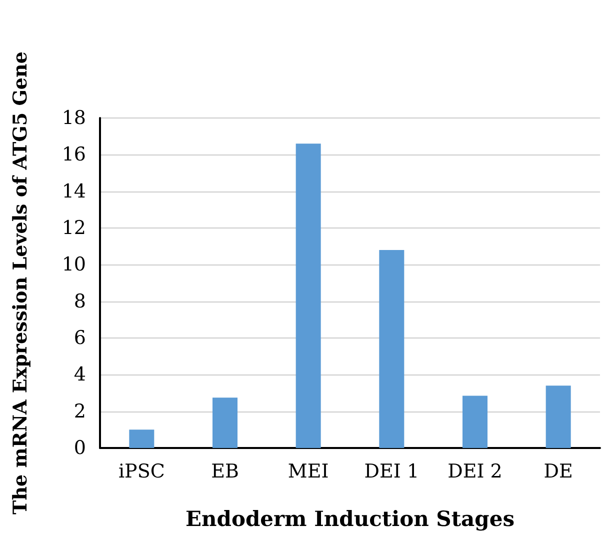 This screenshot has width=602, height=541. What do you see at coordinates (21, 283) in the screenshot?
I see `y-axis-title: The mRNA Expression Levels of ATG5 Gene` at bounding box center [21, 283].